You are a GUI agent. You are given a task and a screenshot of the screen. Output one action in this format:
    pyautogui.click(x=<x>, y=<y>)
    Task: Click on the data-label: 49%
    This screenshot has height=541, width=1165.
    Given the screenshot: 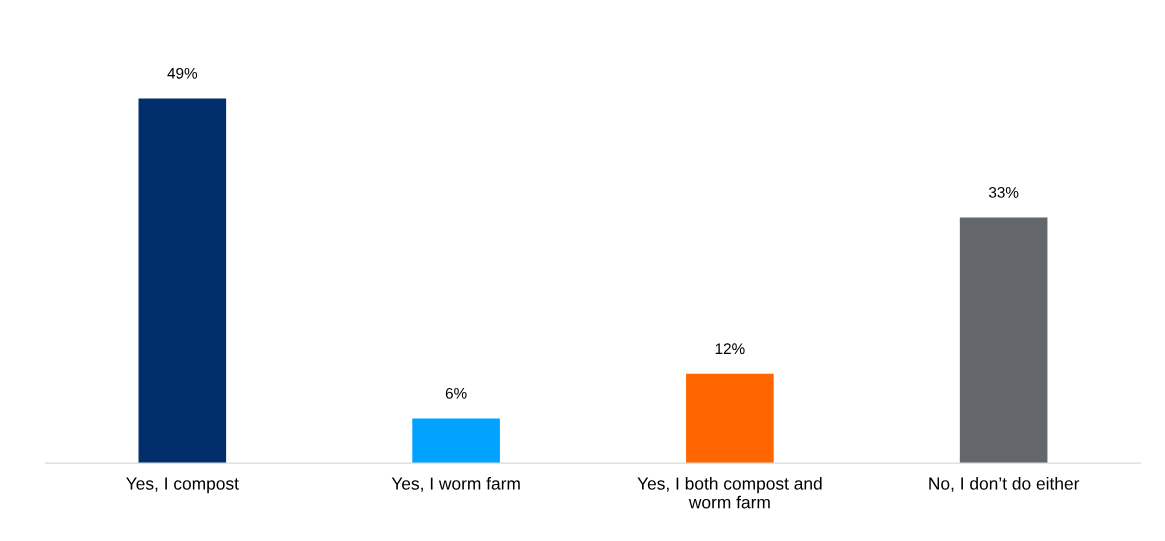 What is the action you would take?
    pyautogui.click(x=182, y=73)
    